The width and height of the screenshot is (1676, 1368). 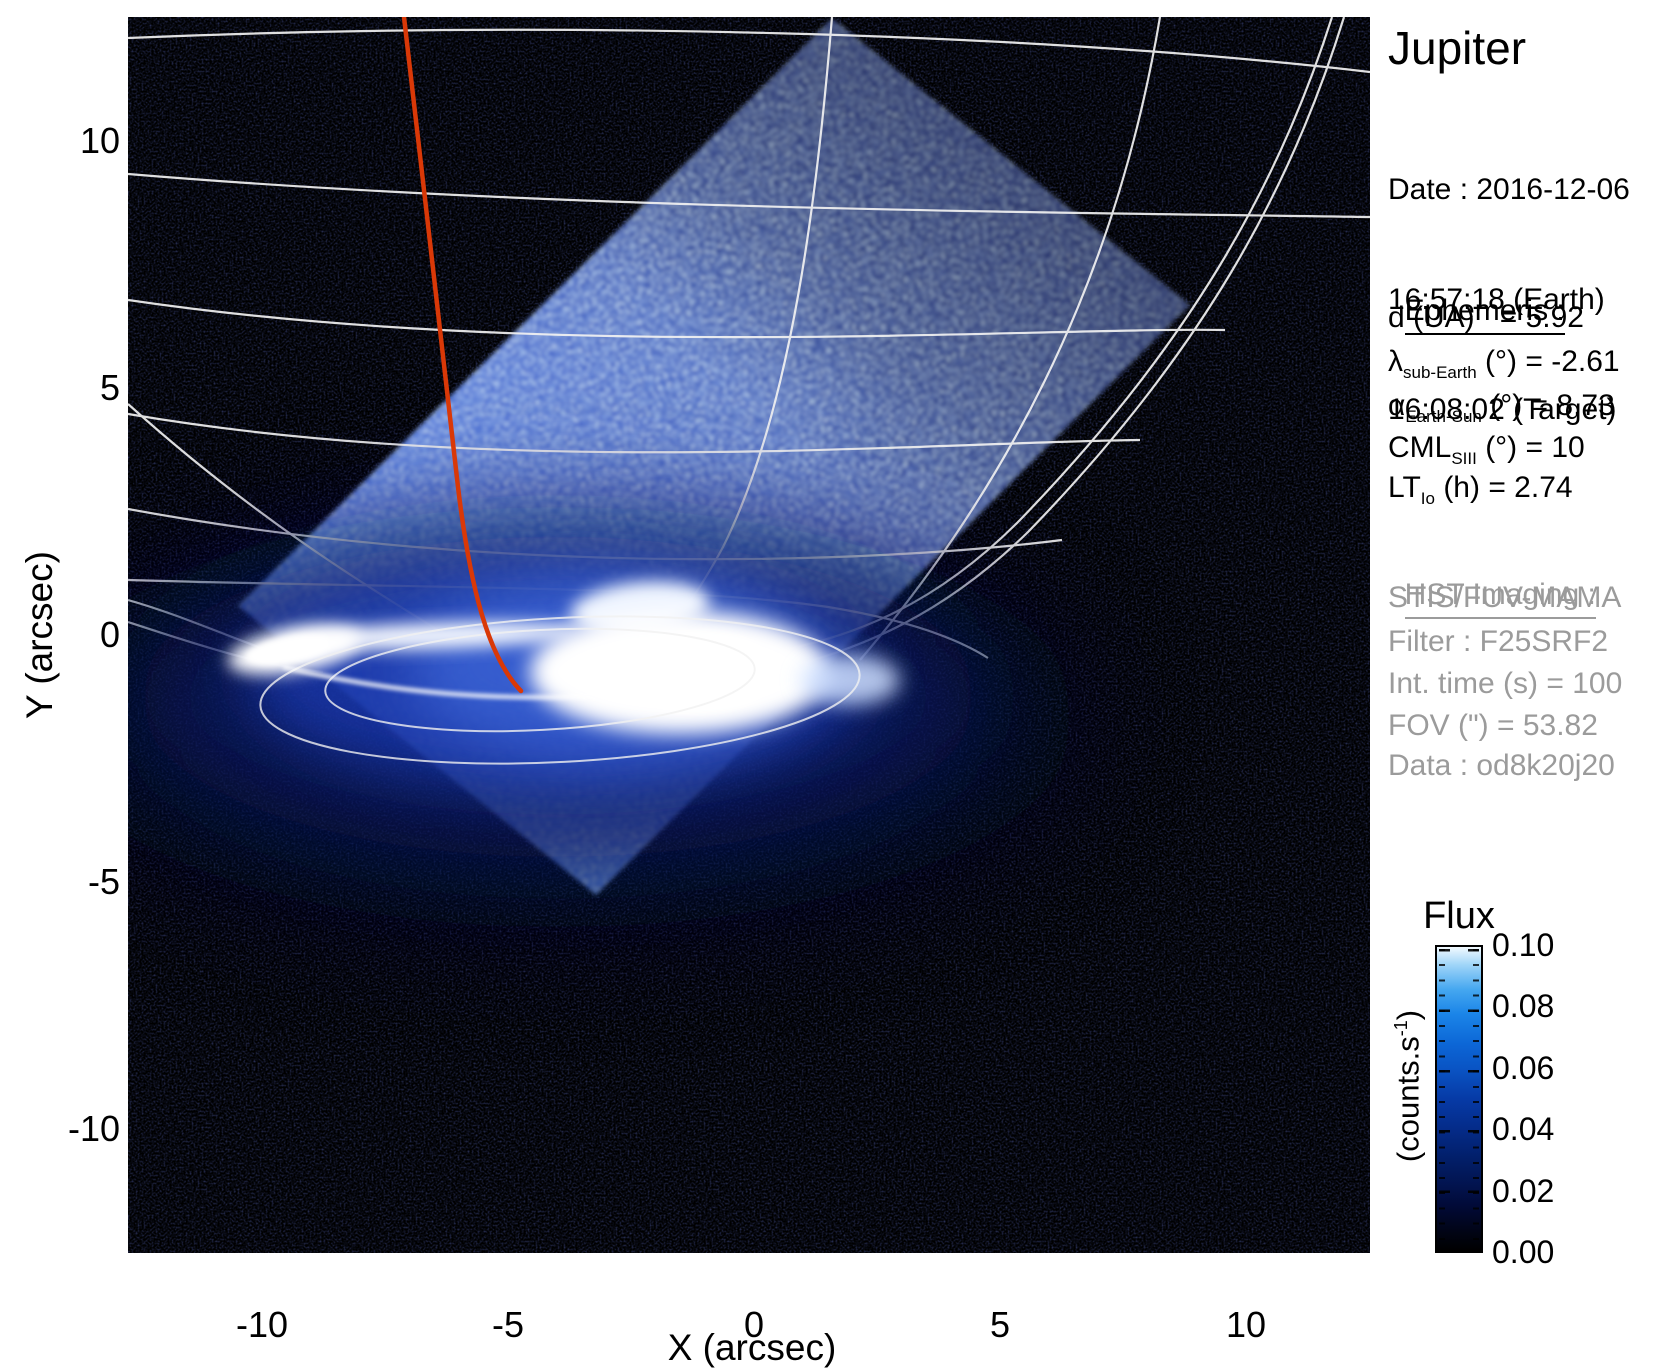 What do you see at coordinates (850, 680) in the screenshot?
I see `aurora-right-tail` at bounding box center [850, 680].